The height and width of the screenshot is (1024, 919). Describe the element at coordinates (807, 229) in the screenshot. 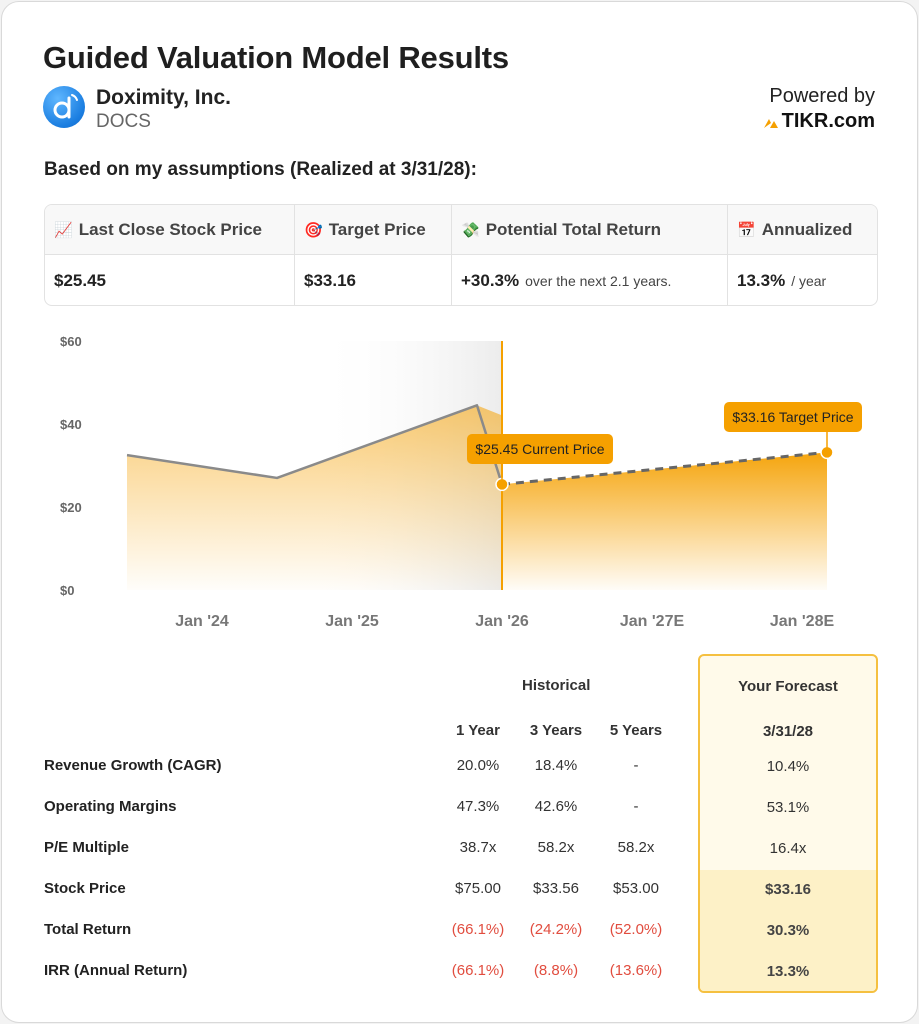

I see `summary-header-label: Annualized` at that location.